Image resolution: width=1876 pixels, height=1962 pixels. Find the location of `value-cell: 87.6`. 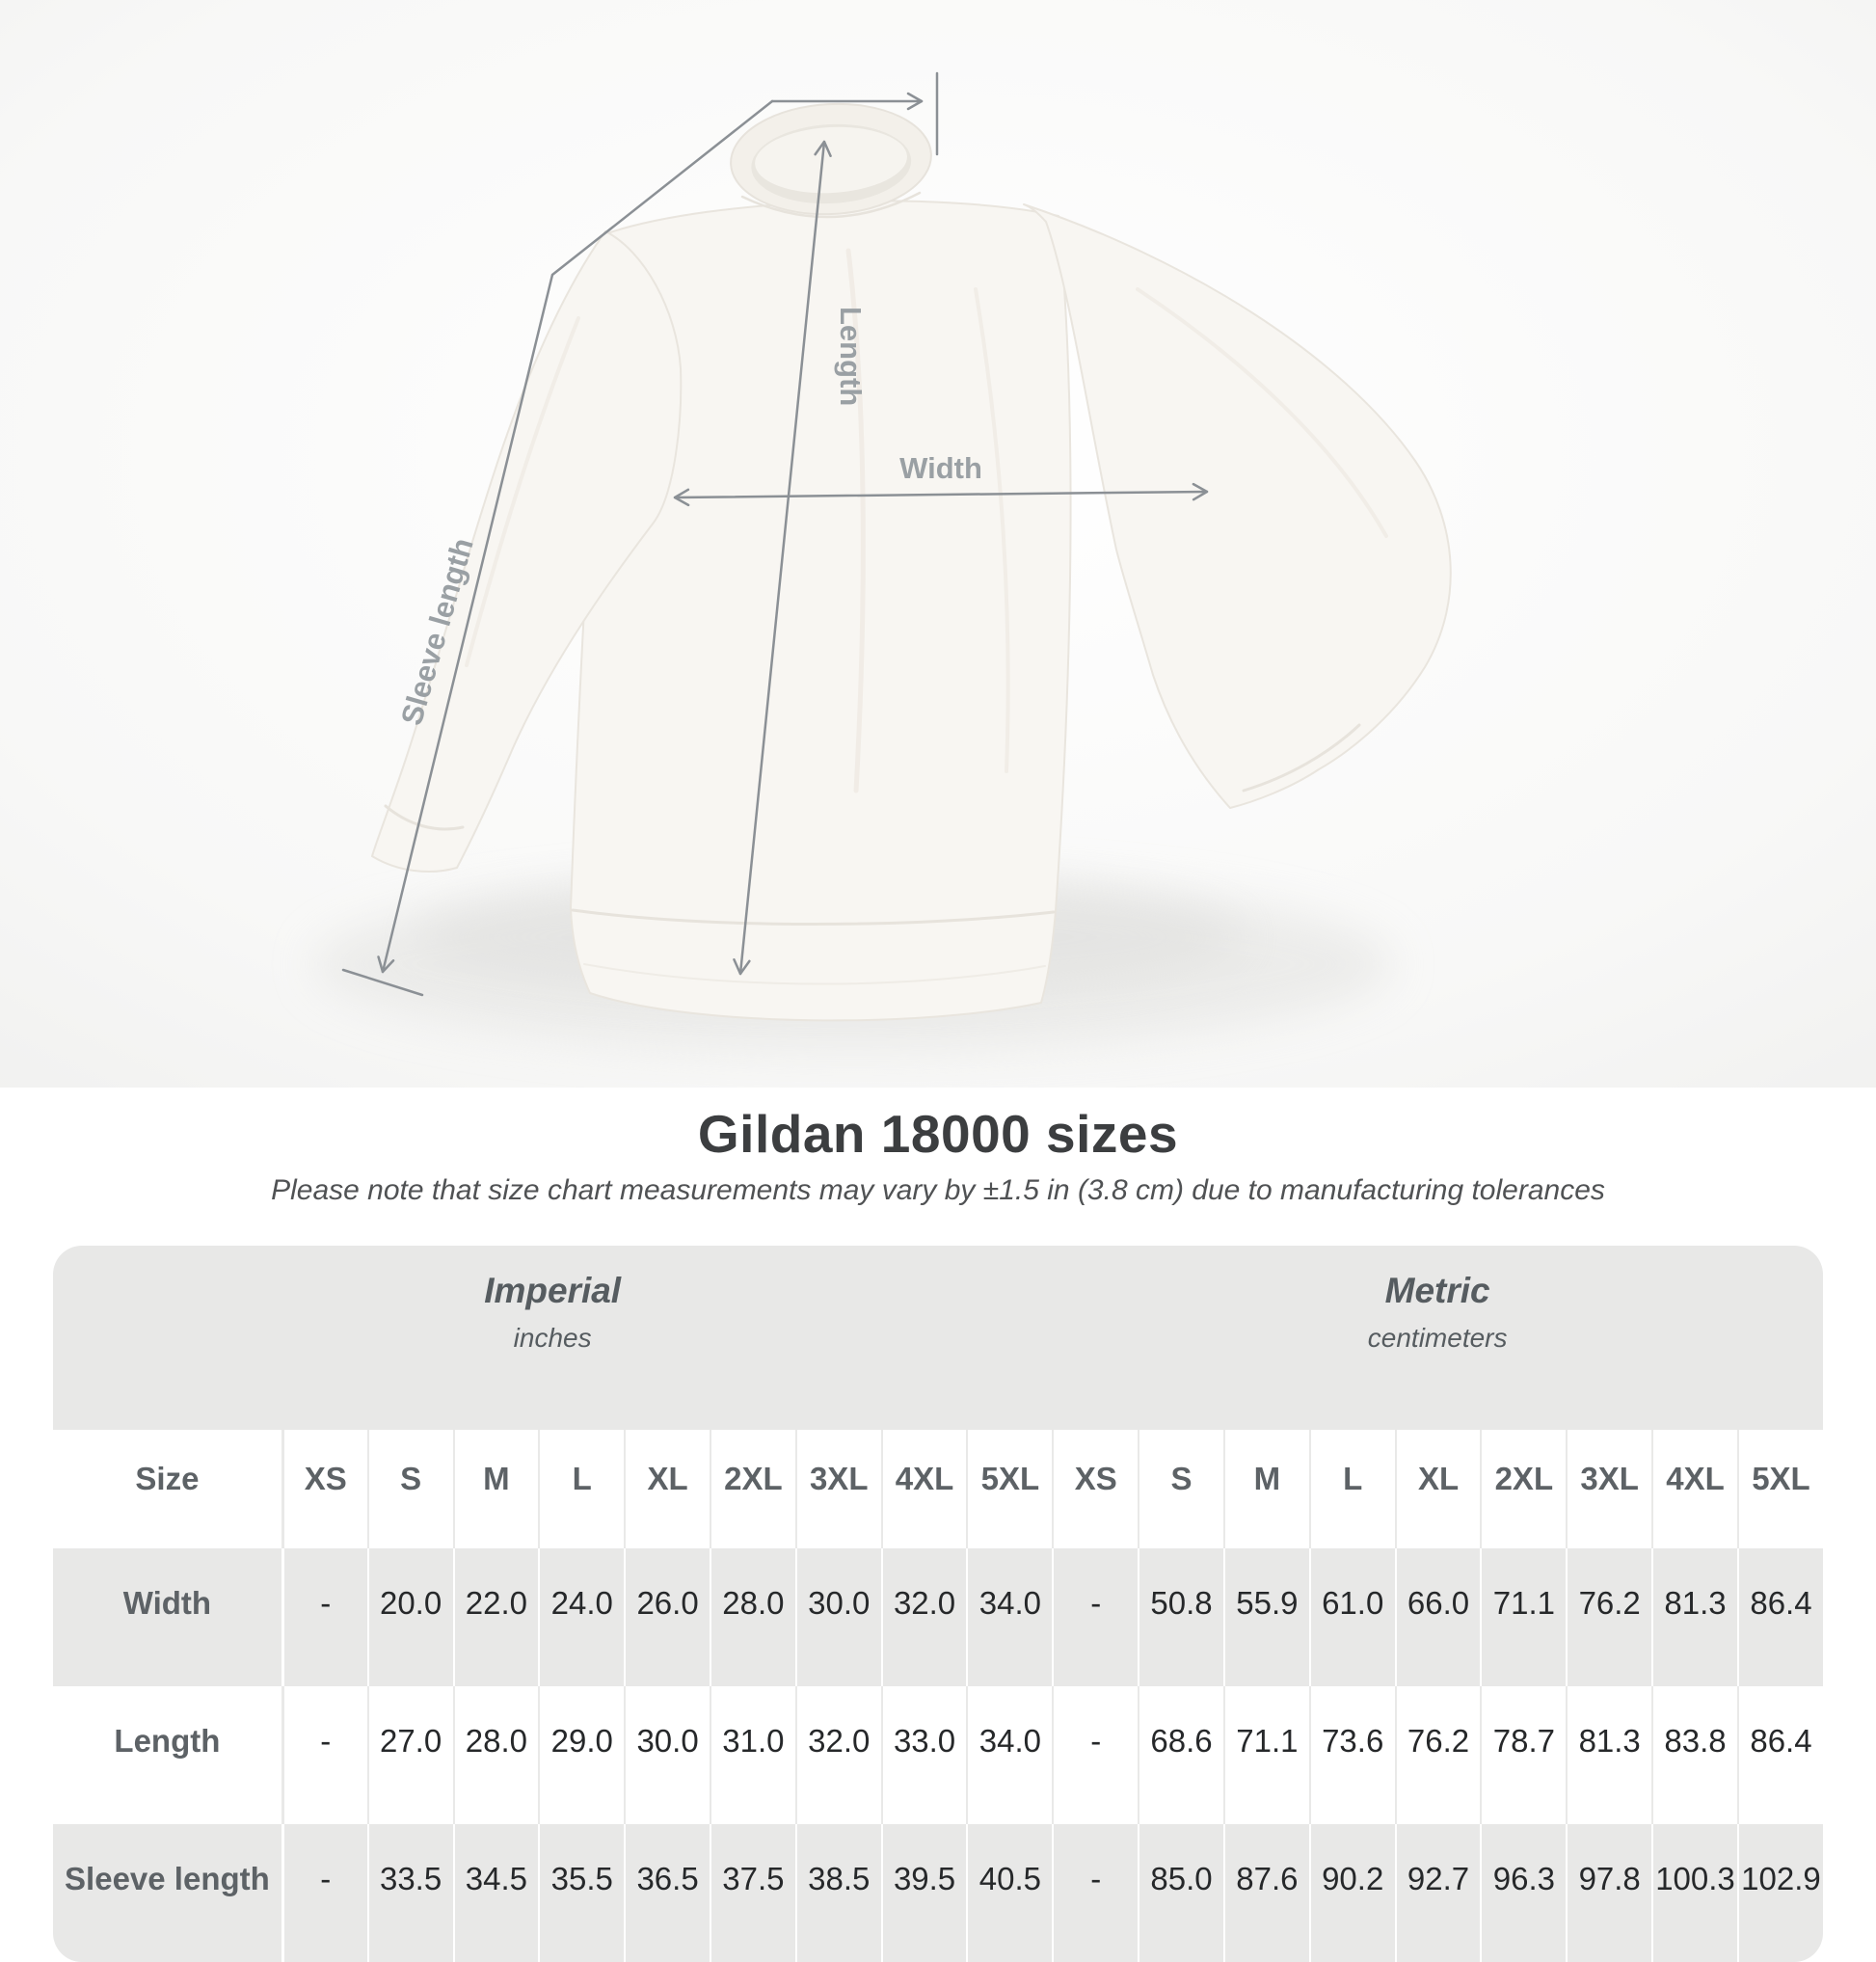

value-cell: 87.6 is located at coordinates (1265, 1893).